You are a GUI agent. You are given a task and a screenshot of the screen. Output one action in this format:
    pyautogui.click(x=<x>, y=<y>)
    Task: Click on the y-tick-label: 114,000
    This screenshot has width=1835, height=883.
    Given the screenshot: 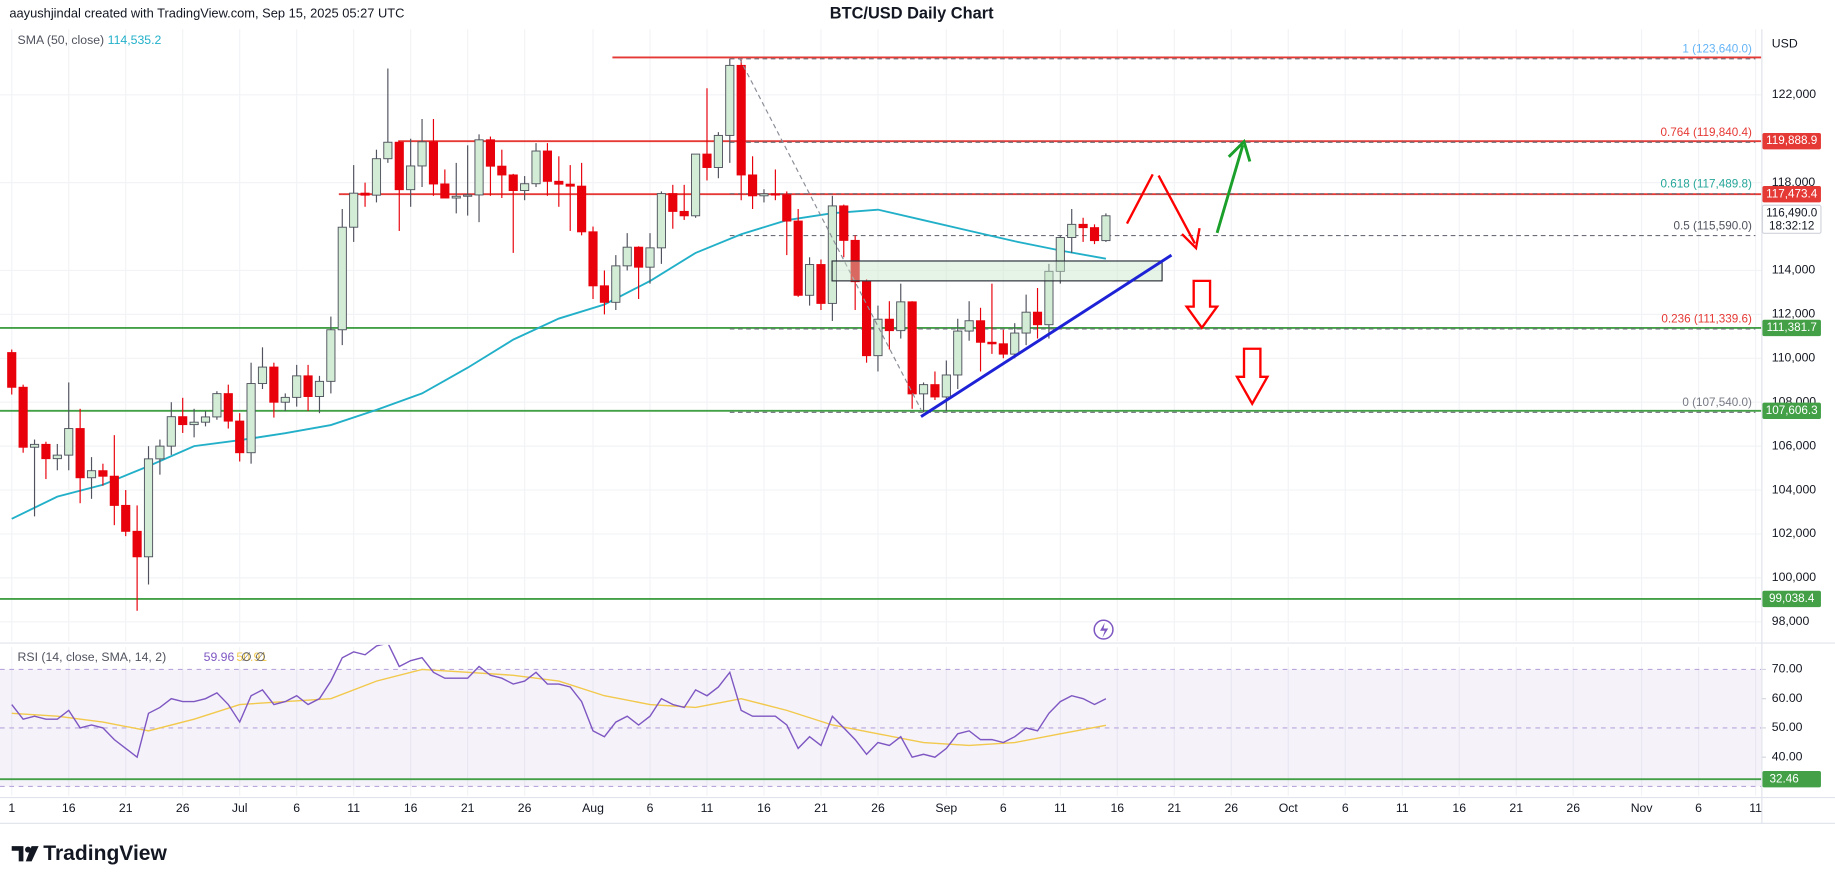 What is the action you would take?
    pyautogui.click(x=1794, y=270)
    